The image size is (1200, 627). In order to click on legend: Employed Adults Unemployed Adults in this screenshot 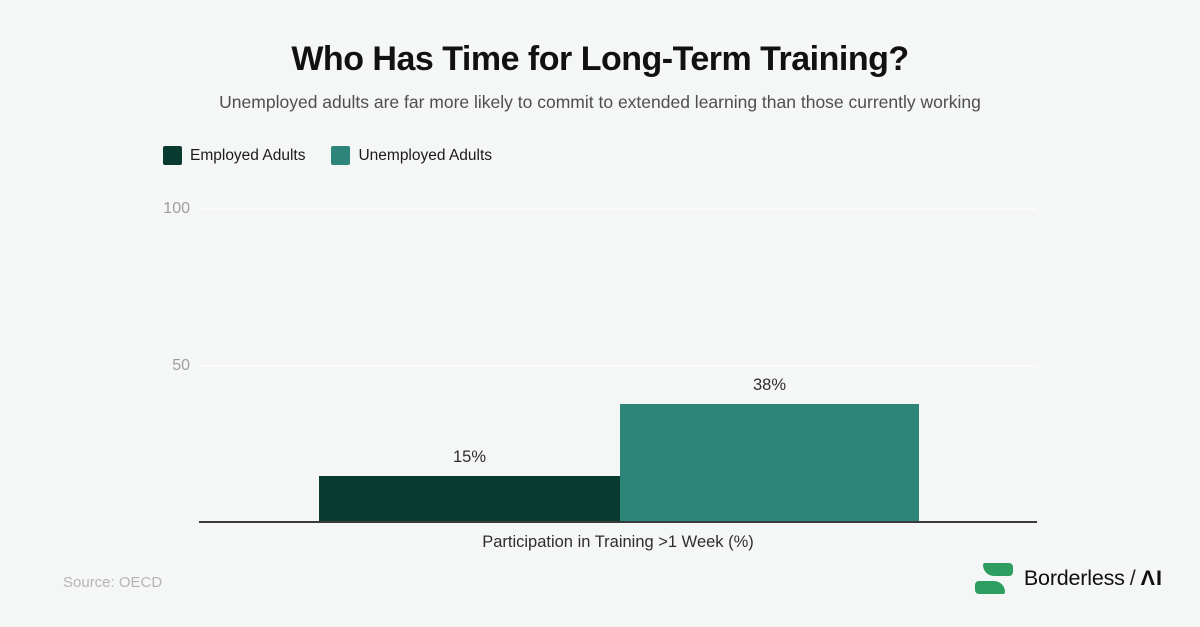, I will do `click(327, 155)`.